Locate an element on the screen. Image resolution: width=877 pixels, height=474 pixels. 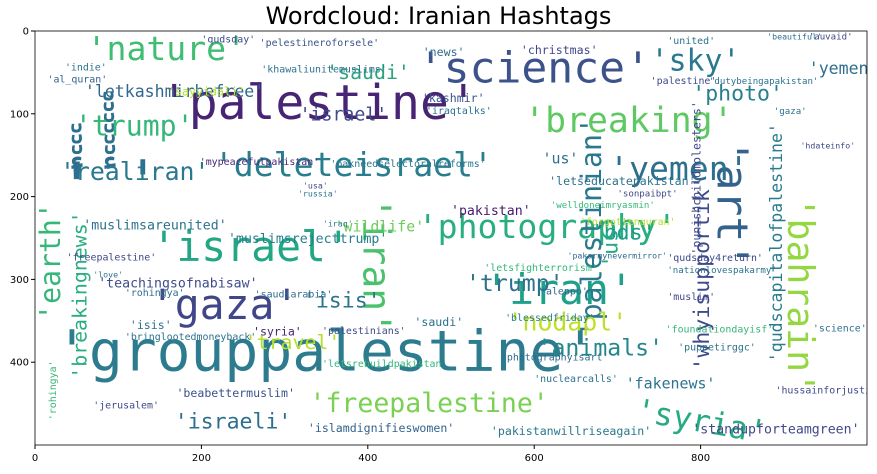
word-6: 'breaking' is located at coordinates (628, 121).